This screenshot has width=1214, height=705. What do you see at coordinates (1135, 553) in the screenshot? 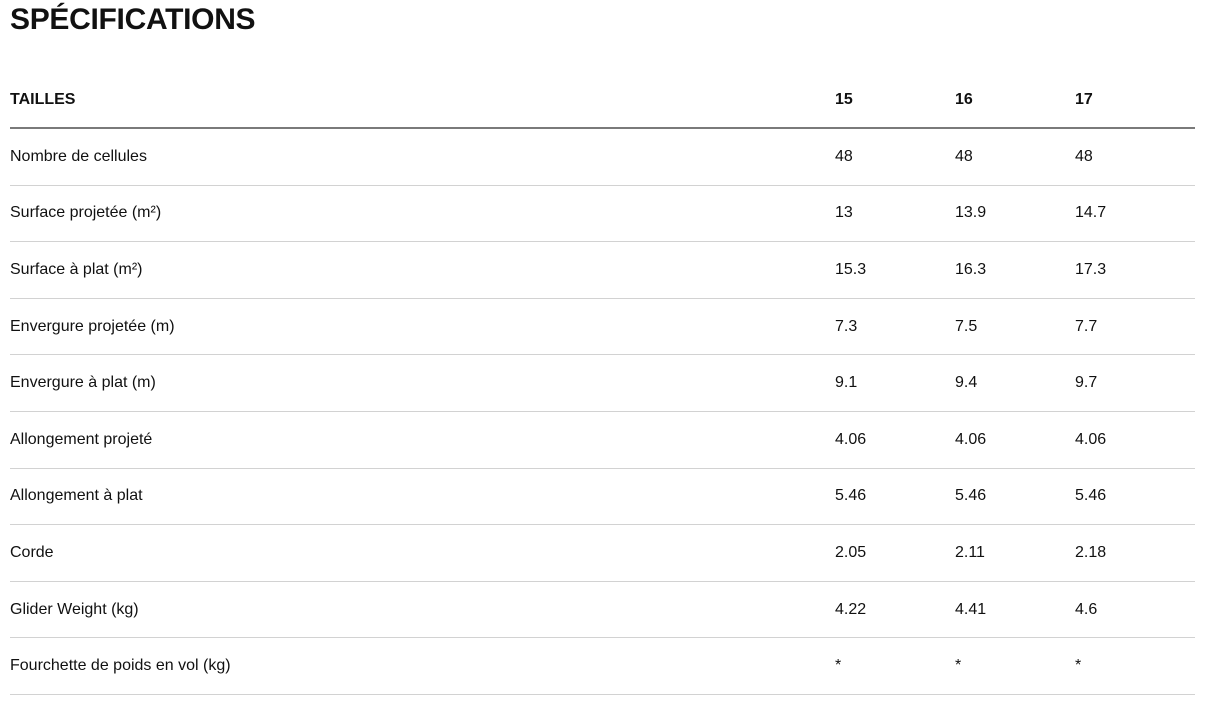
I see `row-value: 2.18` at bounding box center [1135, 553].